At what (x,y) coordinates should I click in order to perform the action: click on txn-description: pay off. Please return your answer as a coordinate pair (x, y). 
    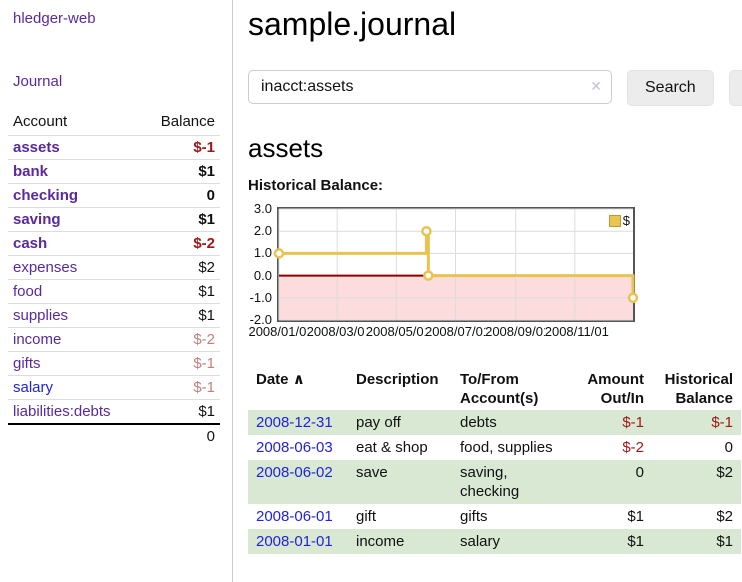
    Looking at the image, I should click on (378, 422).